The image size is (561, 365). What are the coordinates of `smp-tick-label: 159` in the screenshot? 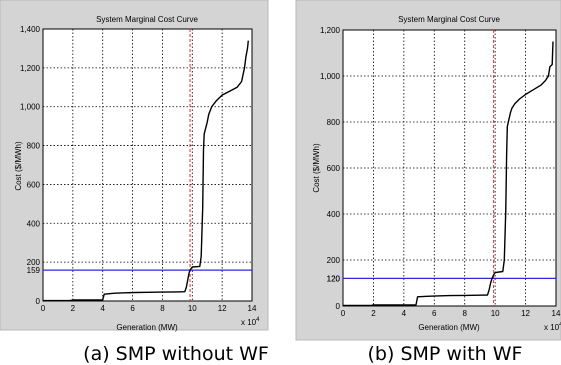 It's located at (34, 270).